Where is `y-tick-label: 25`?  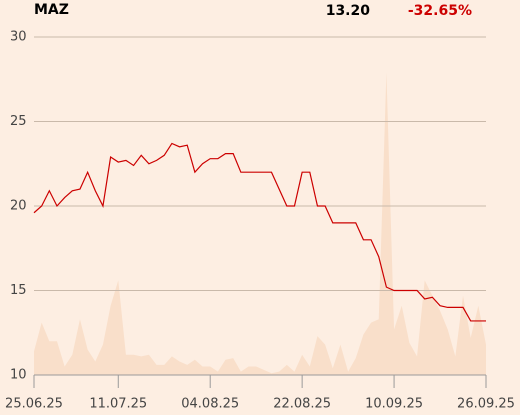
y-tick-label: 25 is located at coordinates (18, 121).